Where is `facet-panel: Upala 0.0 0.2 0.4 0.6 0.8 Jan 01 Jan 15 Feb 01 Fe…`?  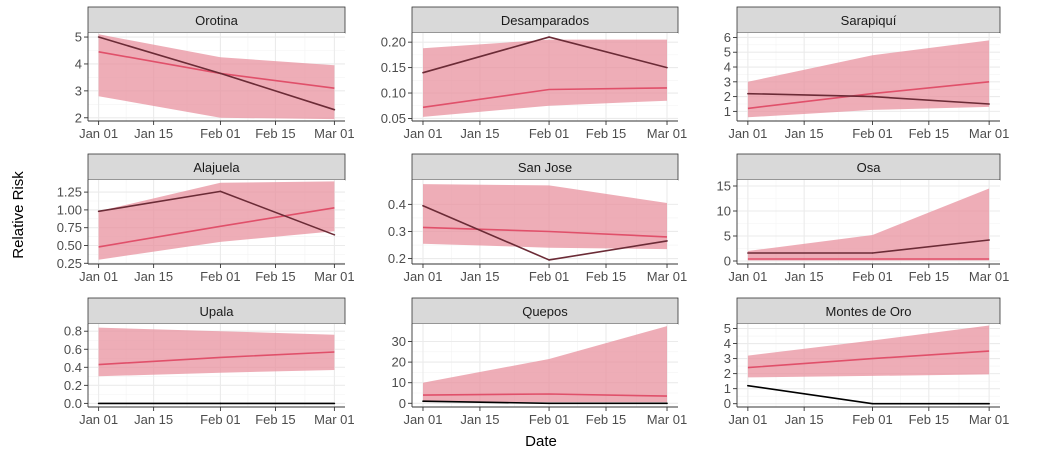
facet-panel: Upala 0.0 0.2 0.4 0.6 0.8 Jan 01 Jan 15 Feb 01 Fe… is located at coordinates (209, 362).